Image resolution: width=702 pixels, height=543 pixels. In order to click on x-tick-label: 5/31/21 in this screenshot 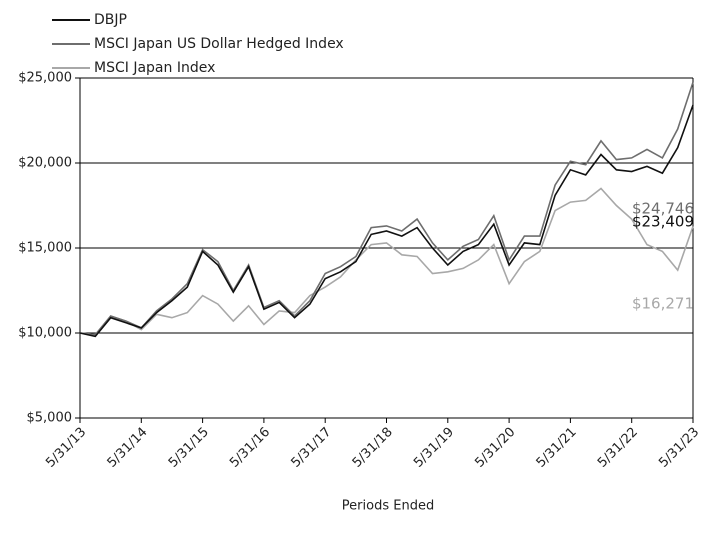, I will do `click(557, 448)`.